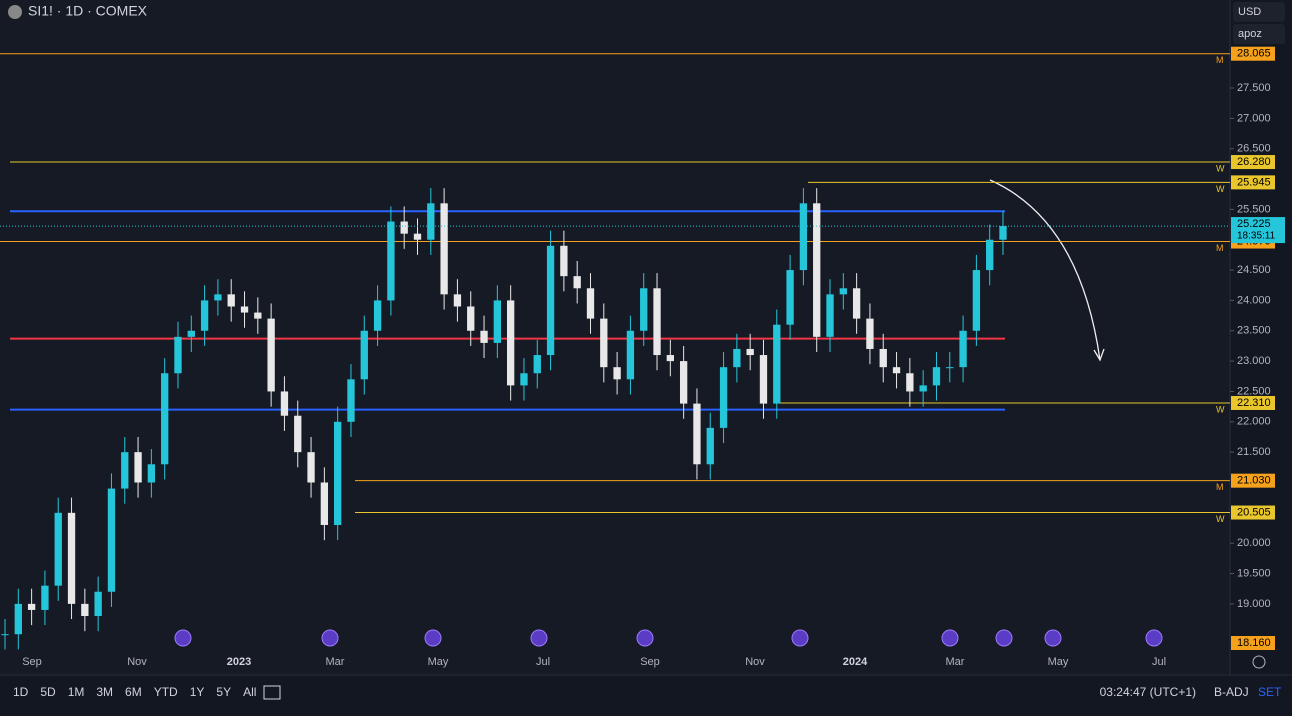  I want to click on range-button: 3M, so click(104, 692).